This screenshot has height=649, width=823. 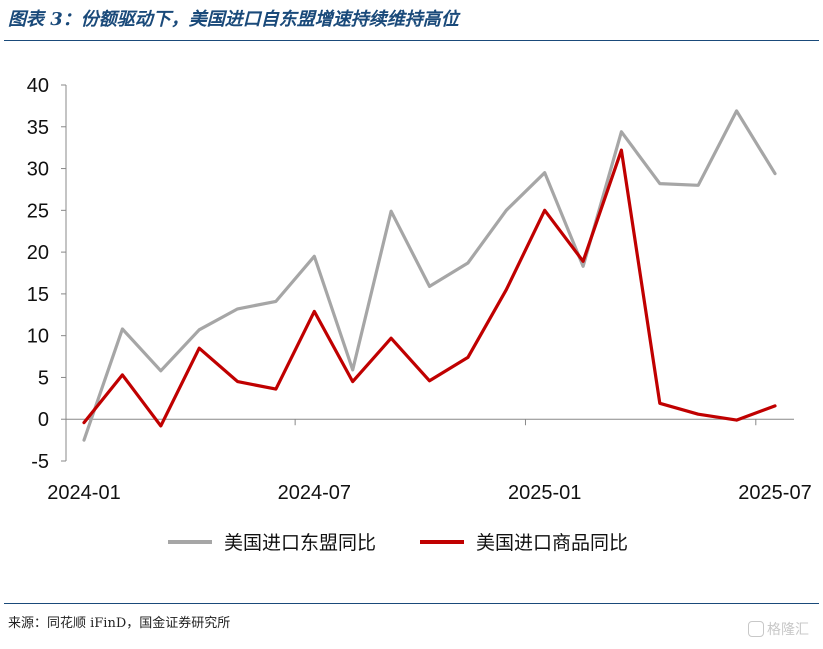 I want to click on legend-label-goods: 美国进口商品同比, so click(x=552, y=543).